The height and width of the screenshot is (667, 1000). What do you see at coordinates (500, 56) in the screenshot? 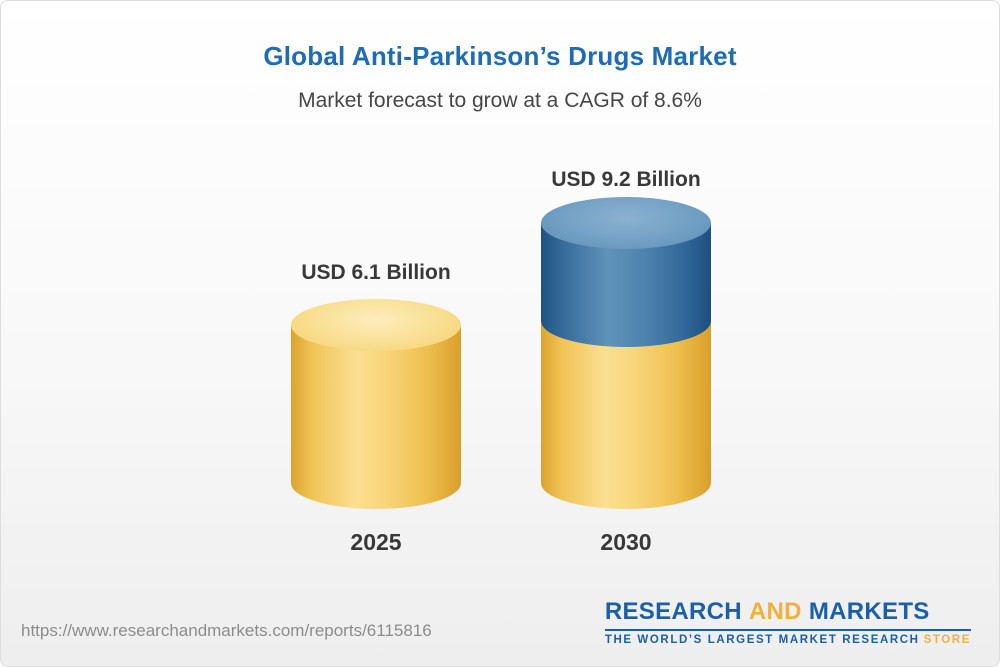
I see `page-title: Global Anti-Parkinson’s Drugs Market` at bounding box center [500, 56].